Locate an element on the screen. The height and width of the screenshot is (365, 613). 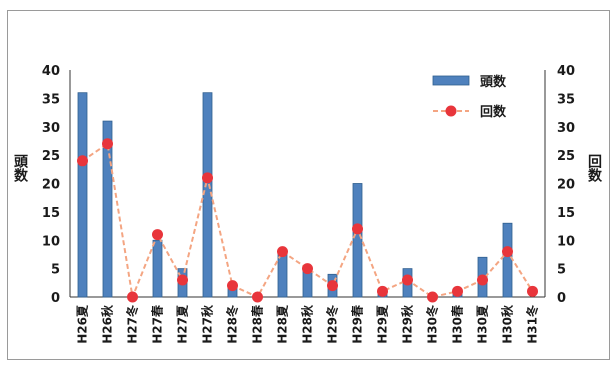
legend-bar-label: 頭数 is located at coordinates (493, 82).